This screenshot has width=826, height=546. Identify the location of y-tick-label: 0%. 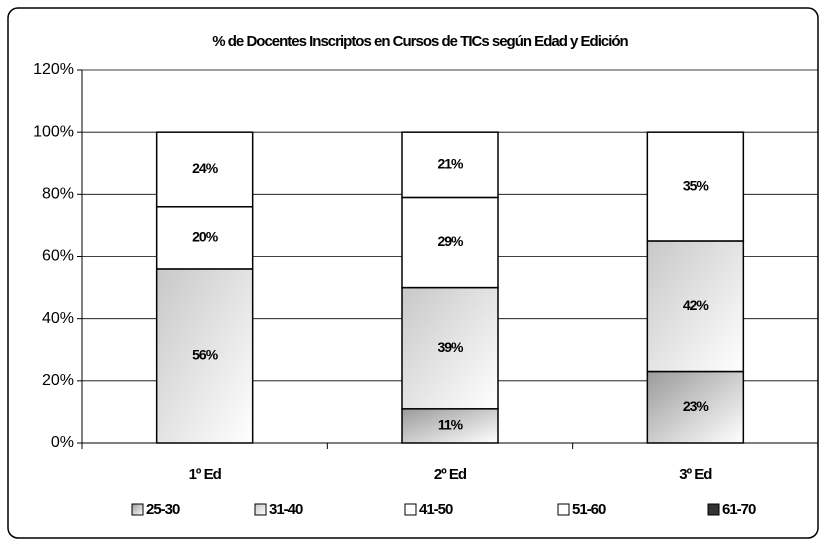
(62, 442).